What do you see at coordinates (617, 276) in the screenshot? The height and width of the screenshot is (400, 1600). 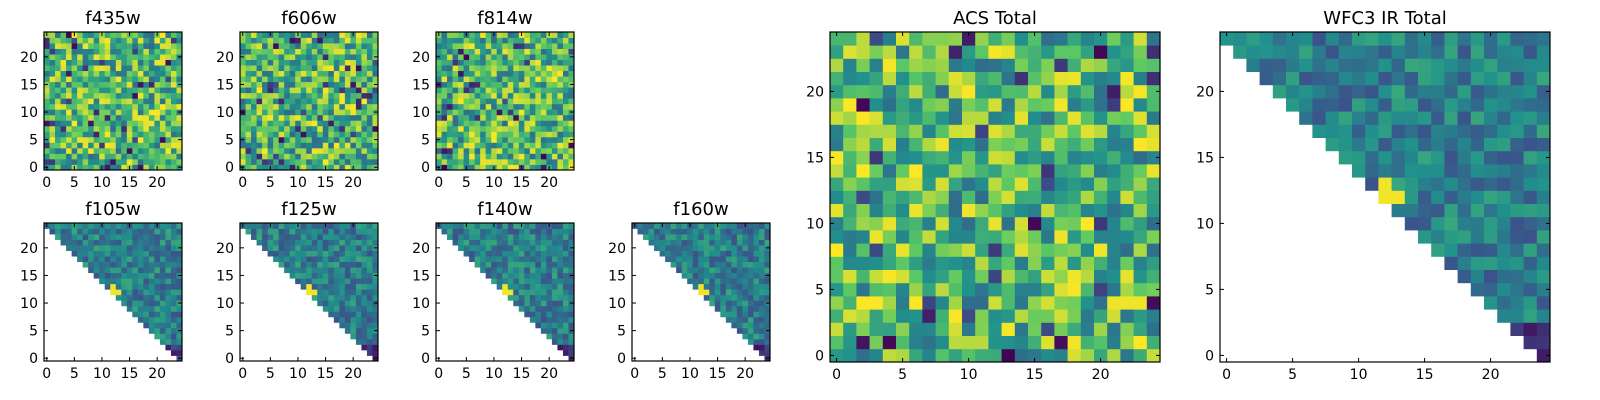 I see `y-tick-label: 15` at bounding box center [617, 276].